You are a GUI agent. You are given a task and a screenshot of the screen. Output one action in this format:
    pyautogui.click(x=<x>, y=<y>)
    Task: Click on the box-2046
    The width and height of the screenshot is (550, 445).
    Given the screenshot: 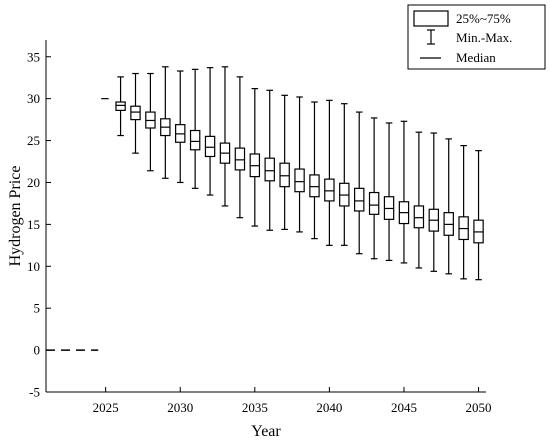 What is the action you would take?
    pyautogui.click(x=419, y=200)
    